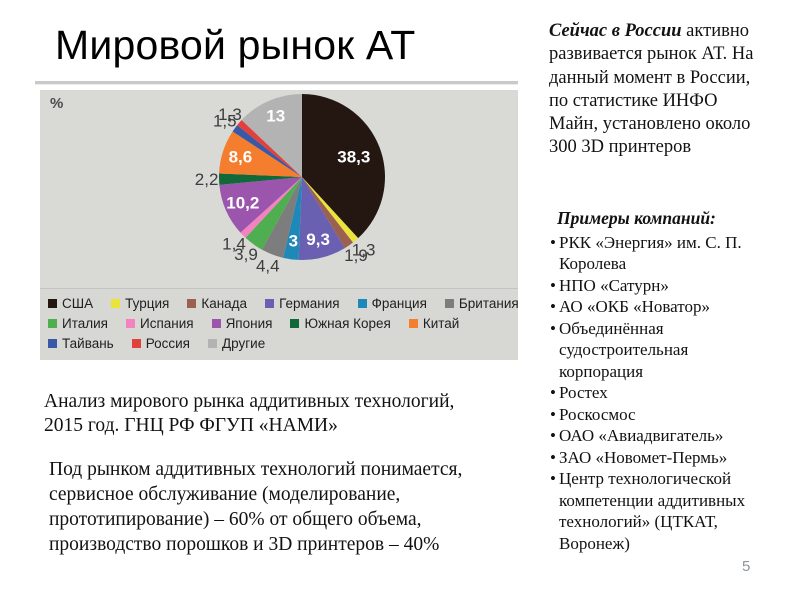 The image size is (800, 600). What do you see at coordinates (246, 254) in the screenshot?
I see `pie-label-Италия: 3,9` at bounding box center [246, 254].